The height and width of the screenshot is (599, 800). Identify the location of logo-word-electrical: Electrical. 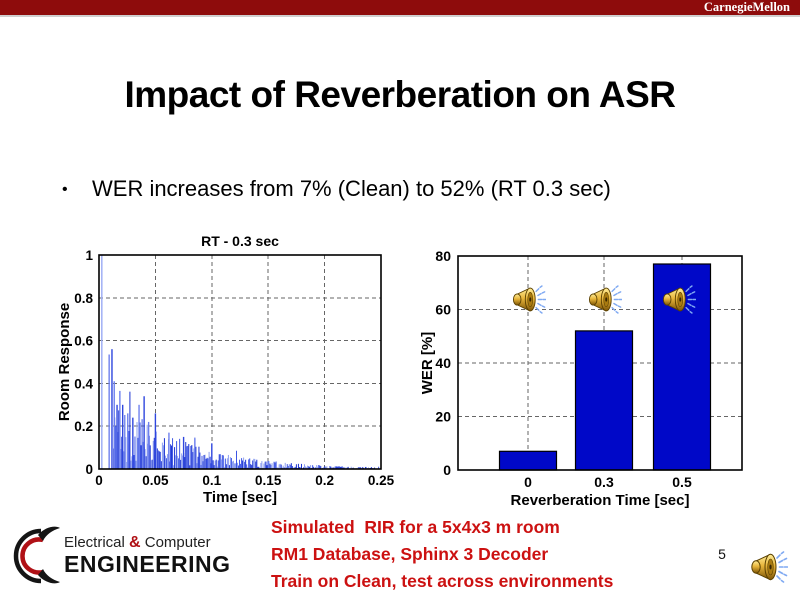
(94, 542).